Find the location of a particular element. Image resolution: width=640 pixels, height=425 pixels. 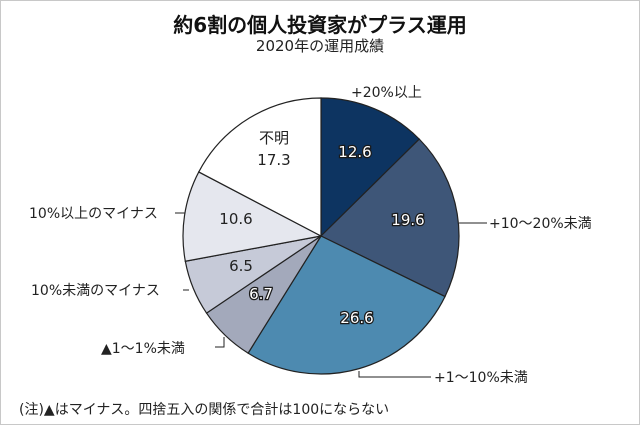

slice-value-label: 6.5 is located at coordinates (241, 266).